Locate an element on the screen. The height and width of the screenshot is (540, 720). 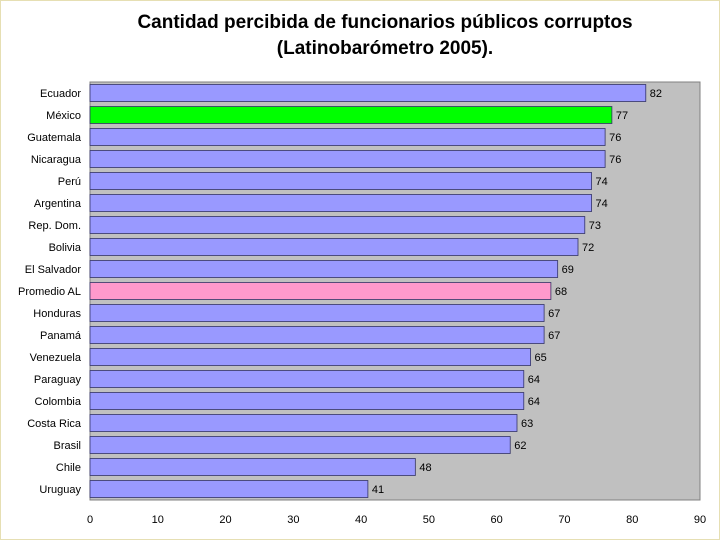
value-label: 73 is located at coordinates (595, 226).